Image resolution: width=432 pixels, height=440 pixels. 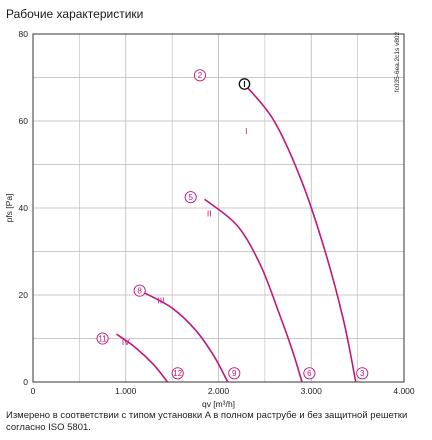 I want to click on marker-label-5: 5, so click(x=190, y=197).